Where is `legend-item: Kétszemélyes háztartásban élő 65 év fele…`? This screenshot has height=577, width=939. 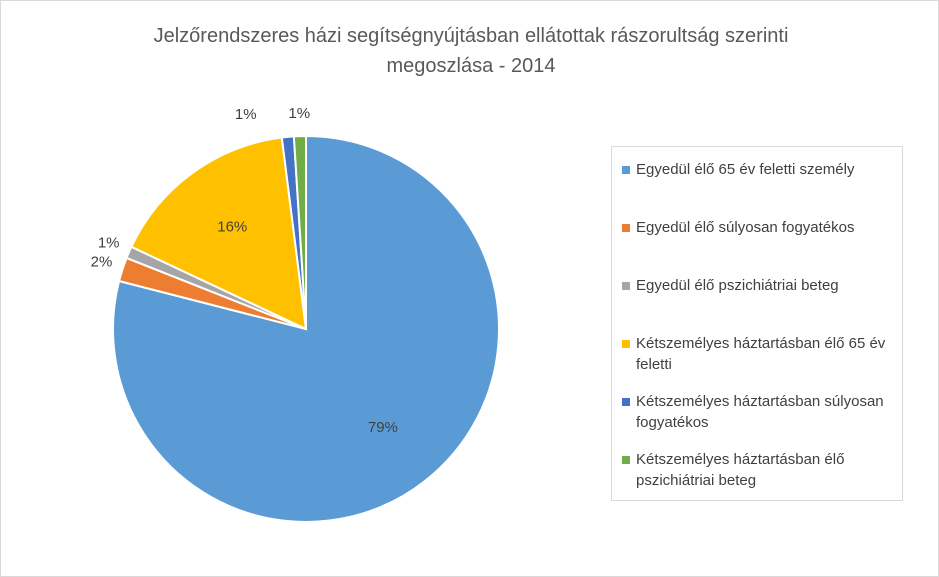
legend-item: Kétszemélyes háztartásban élő 65 év fele… is located at coordinates (757, 362).